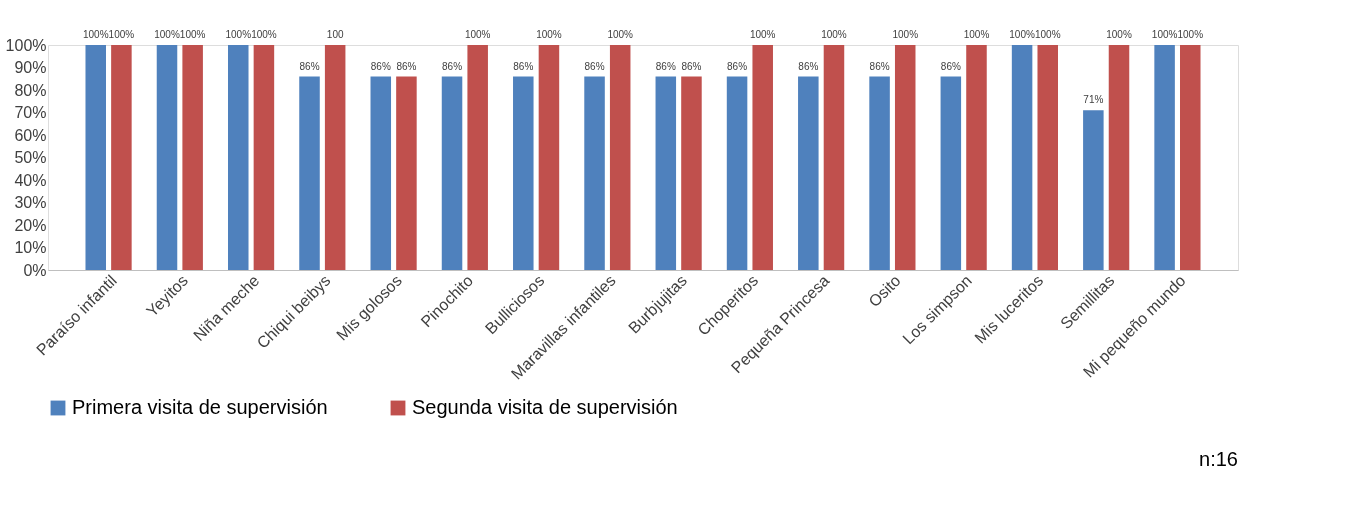 The width and height of the screenshot is (1352, 506). Describe the element at coordinates (30, 180) in the screenshot. I see `y-tick-label: 40%` at that location.